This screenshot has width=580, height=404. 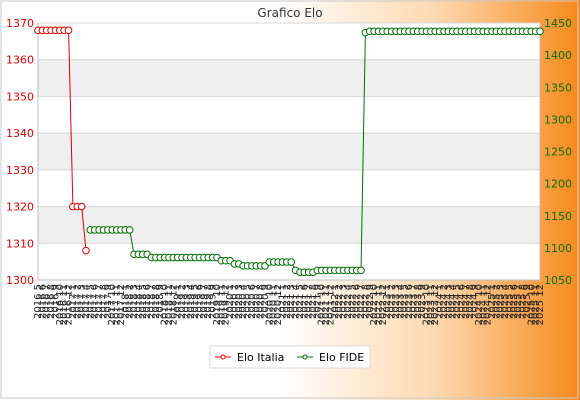 I want to click on x-tick-label: 2021 3, so click(x=291, y=301).